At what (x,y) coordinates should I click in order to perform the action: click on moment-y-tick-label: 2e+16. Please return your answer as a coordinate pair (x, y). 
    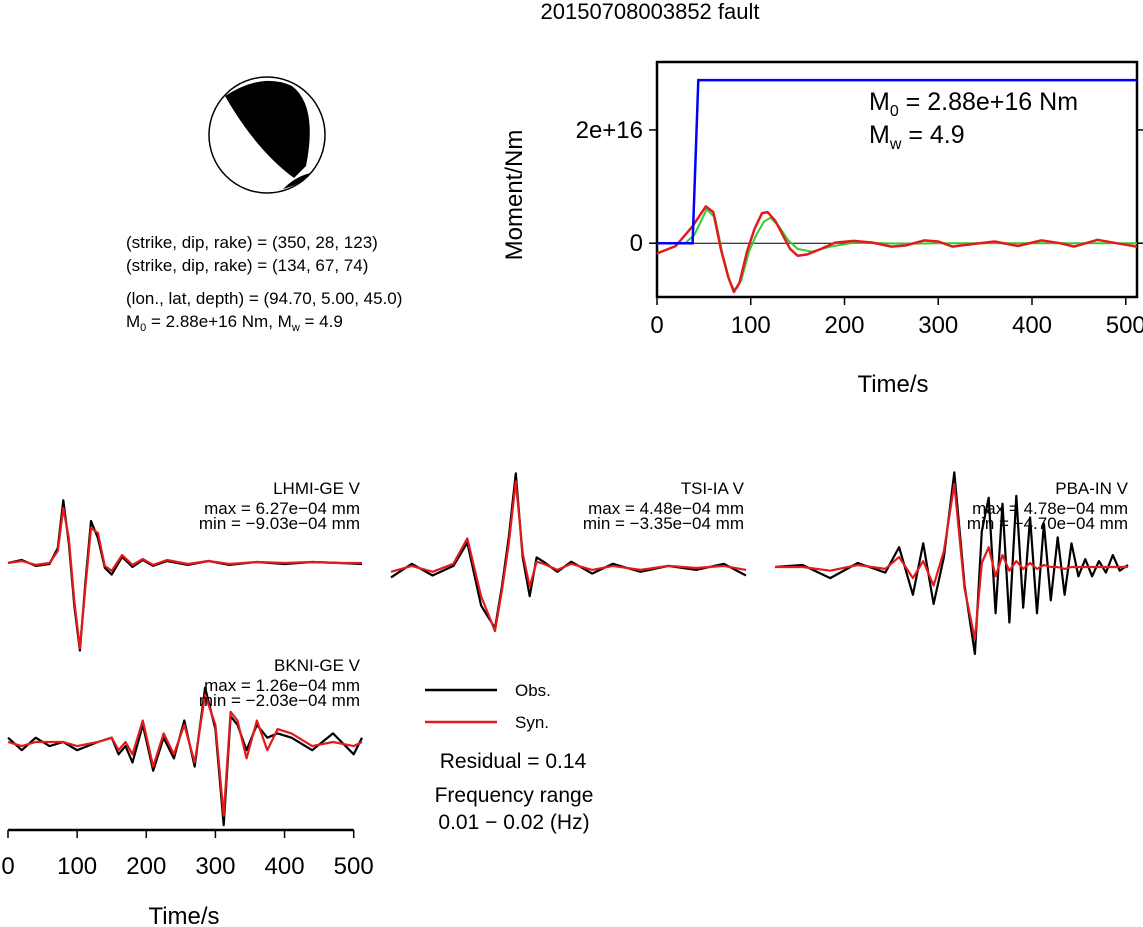
    Looking at the image, I should click on (609, 130).